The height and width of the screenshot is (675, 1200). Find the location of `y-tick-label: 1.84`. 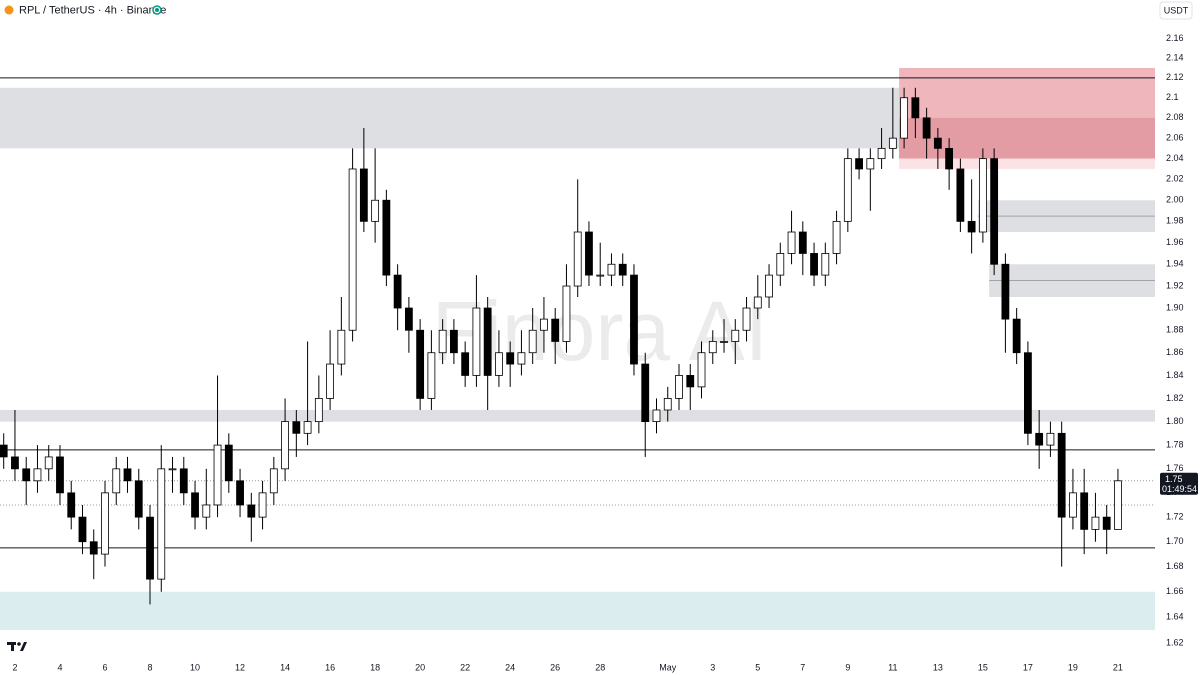

y-tick-label: 1.84 is located at coordinates (1175, 375).